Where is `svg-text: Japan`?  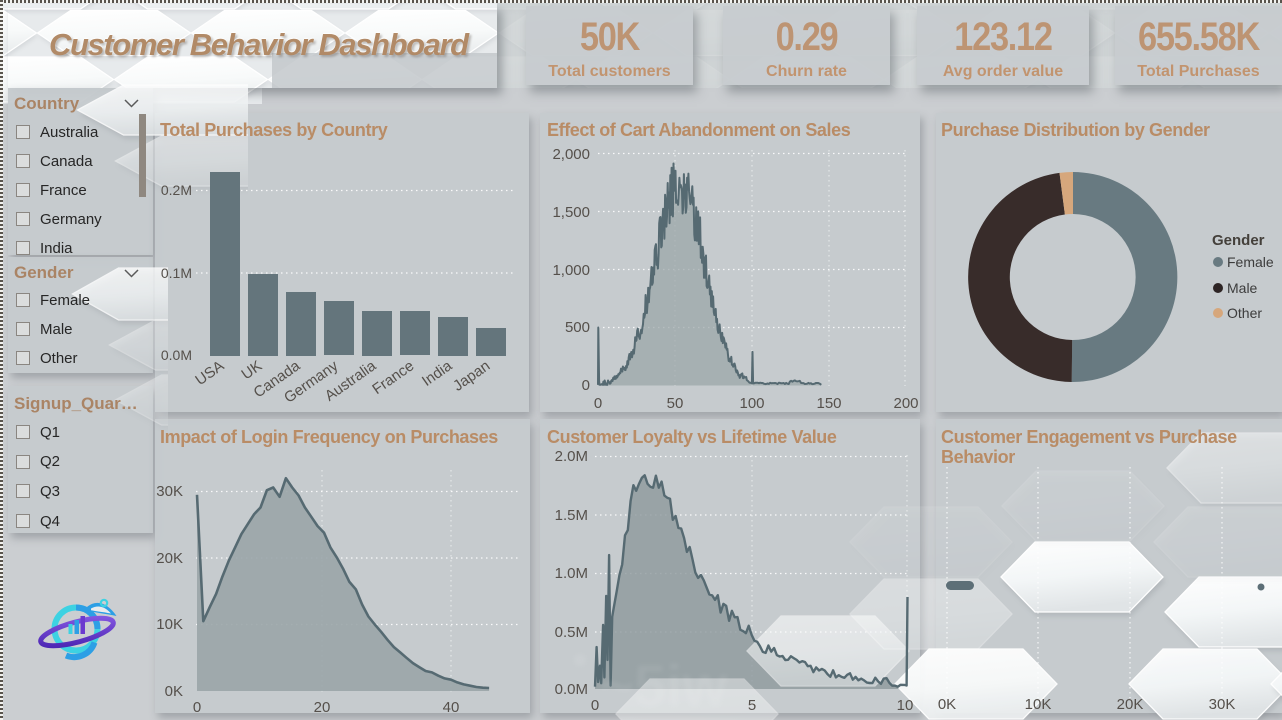 svg-text: Japan is located at coordinates (471, 375).